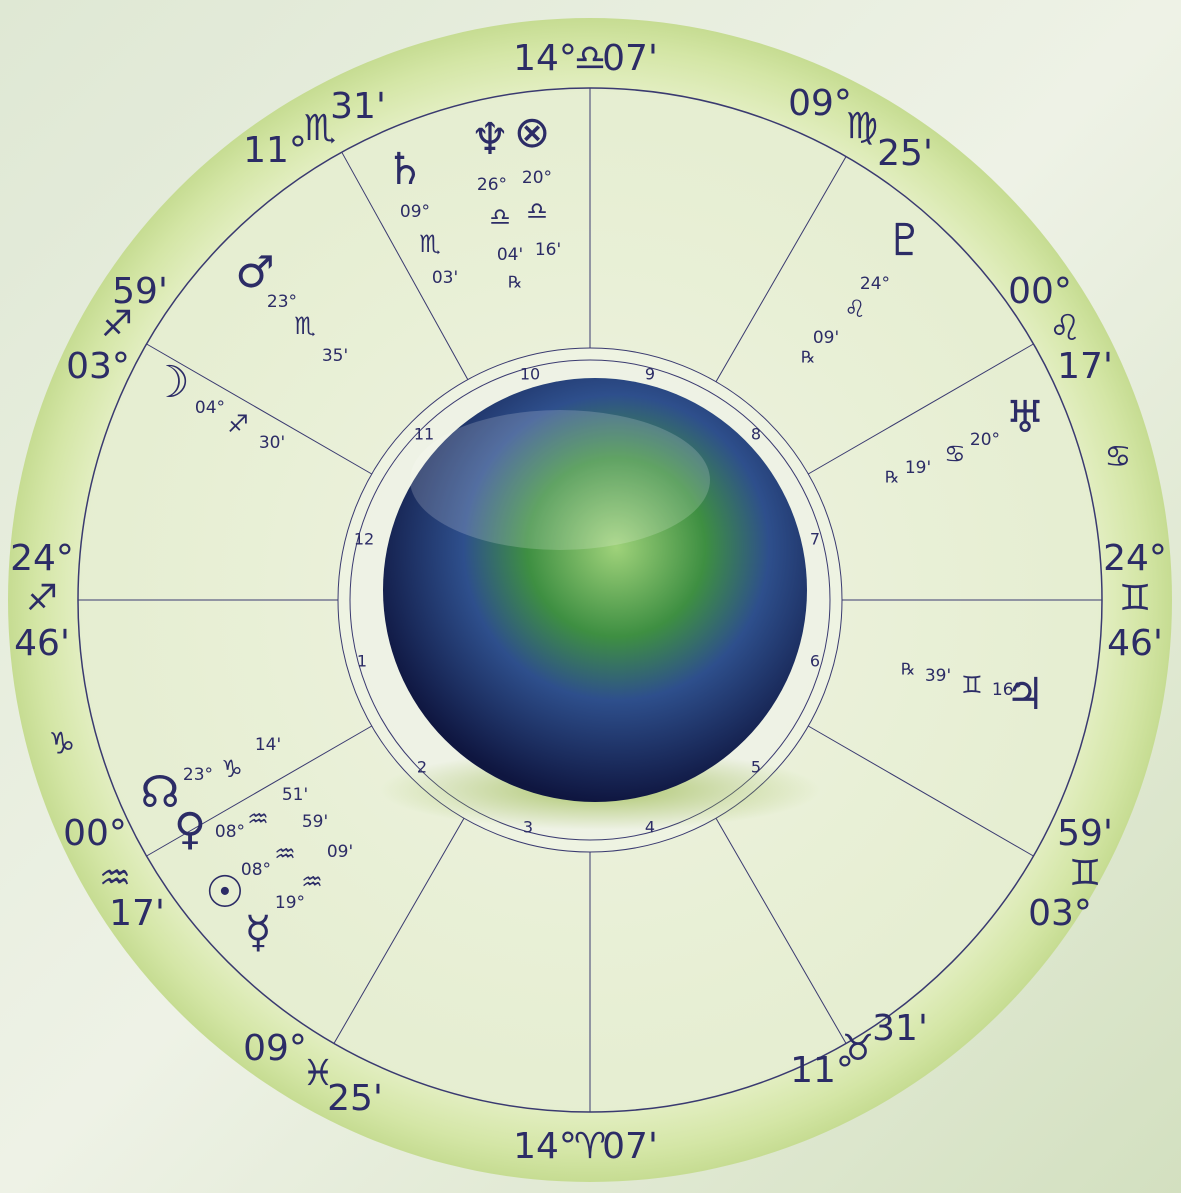 This screenshot has height=1193, width=1181. Describe the element at coordinates (320, 128) in the screenshot. I see `cusp-sign: ♏` at that location.